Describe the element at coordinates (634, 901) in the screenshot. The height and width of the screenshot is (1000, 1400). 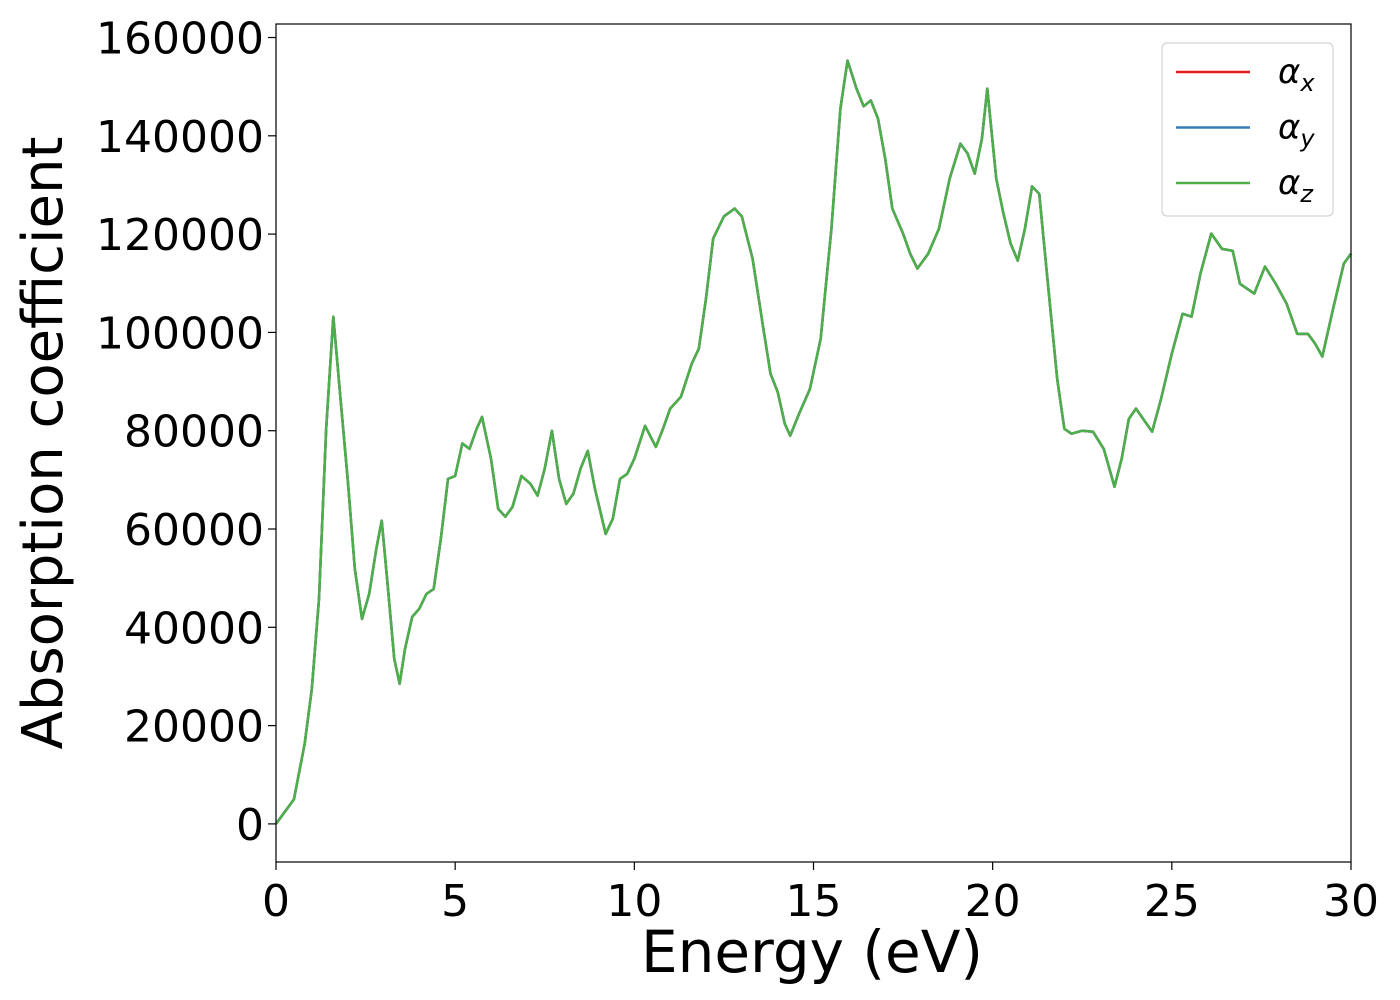
I see `x-tick-label: 10` at that location.